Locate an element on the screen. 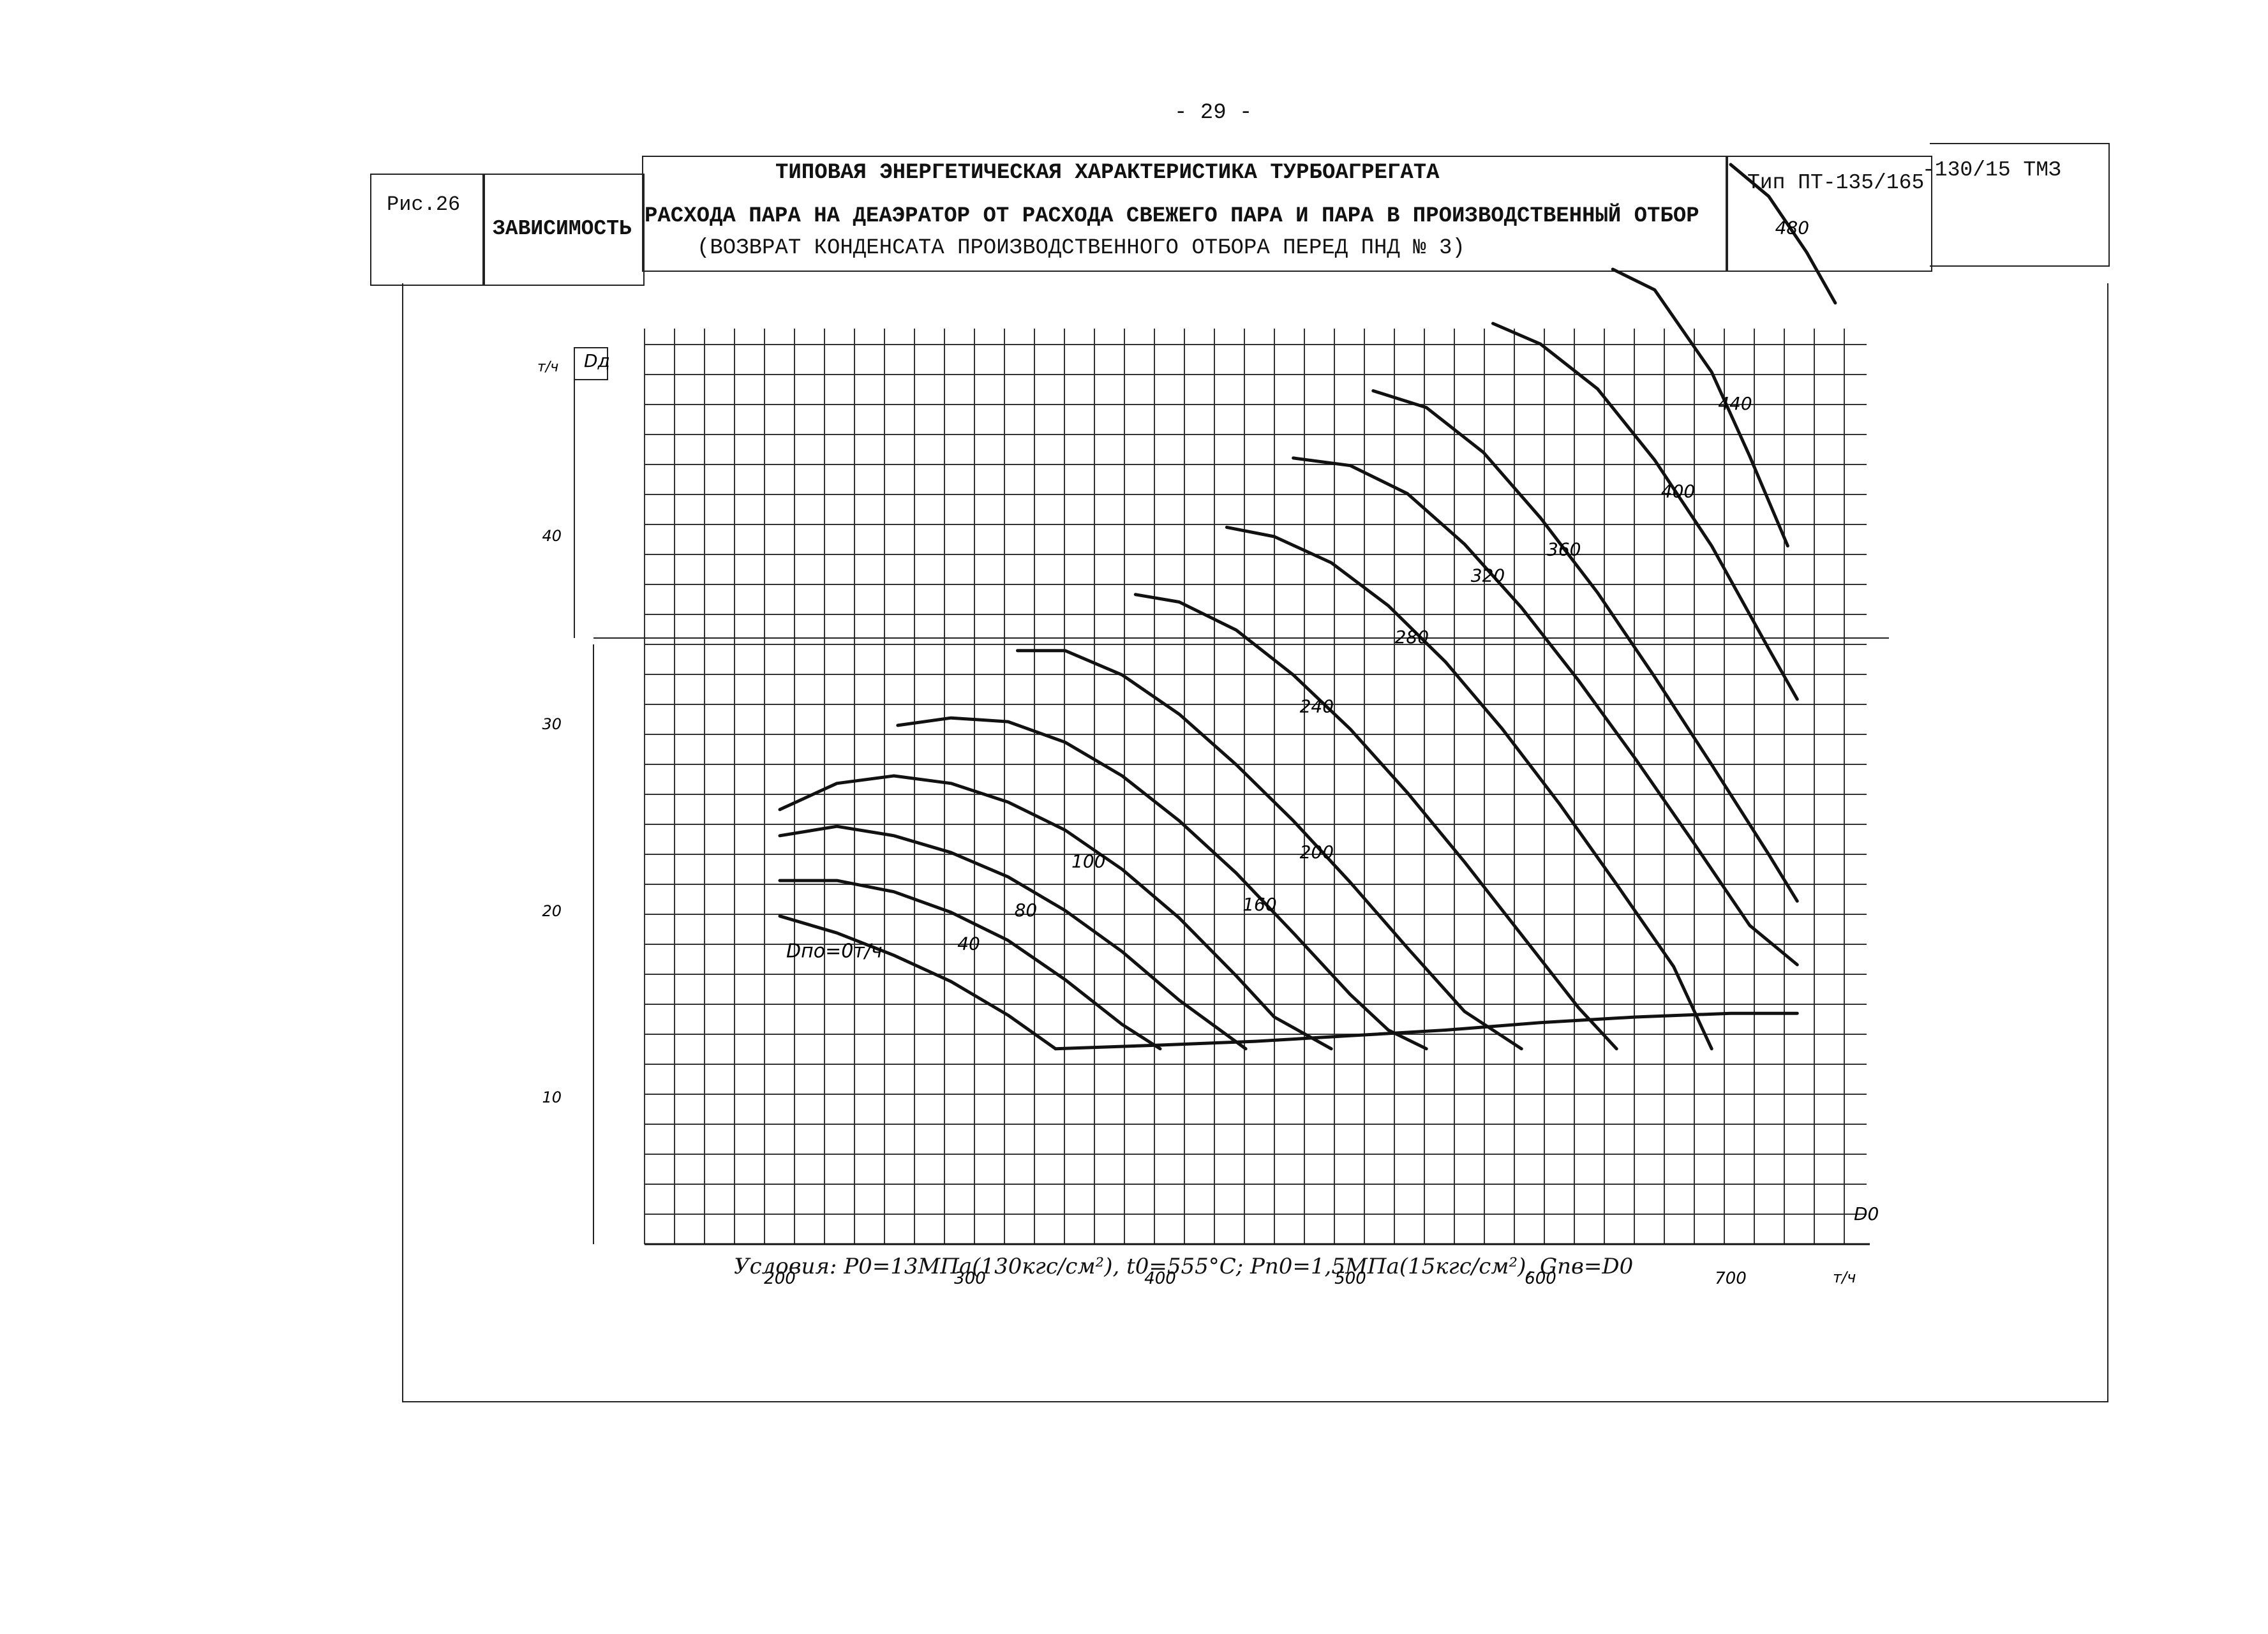 This screenshot has height=1634, width=2268. series-label: 400 is located at coordinates (1678, 491).